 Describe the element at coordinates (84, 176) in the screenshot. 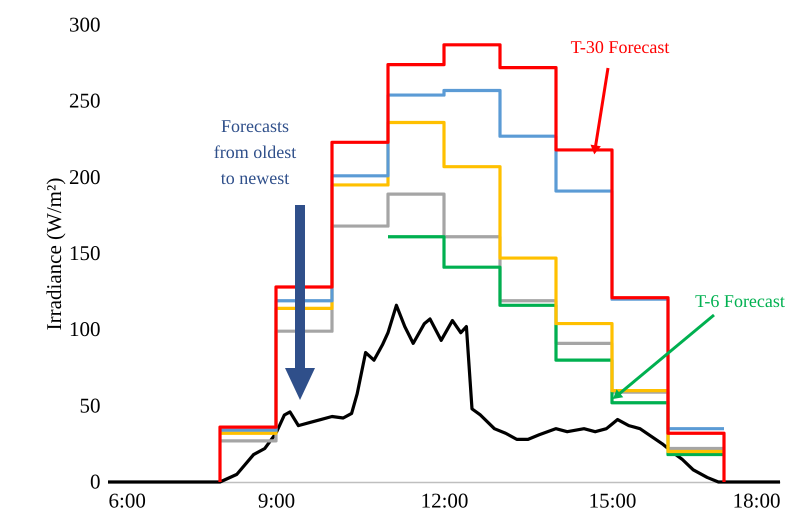

I see `y-tick-label: 200` at that location.